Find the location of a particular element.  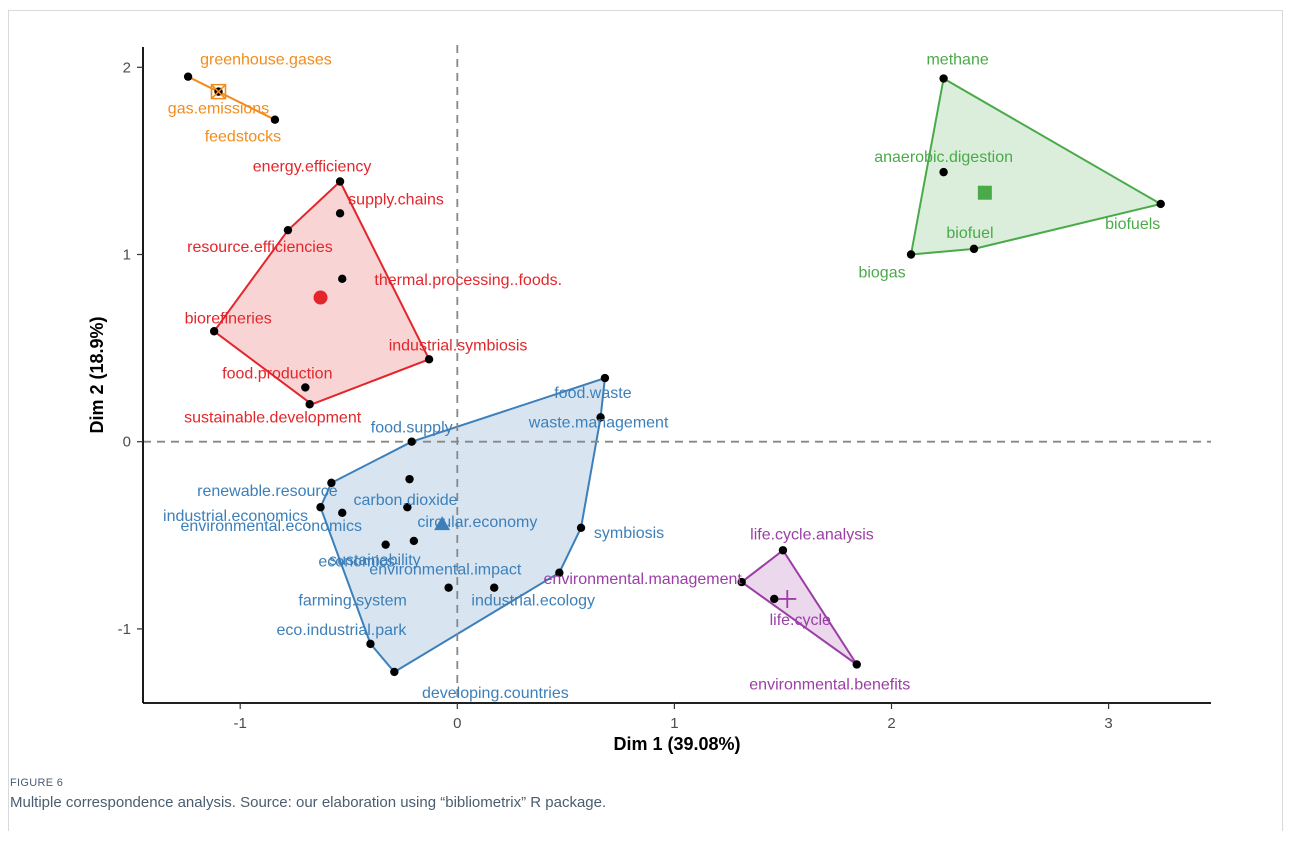

x-tick-label: 3 is located at coordinates (1108, 723).